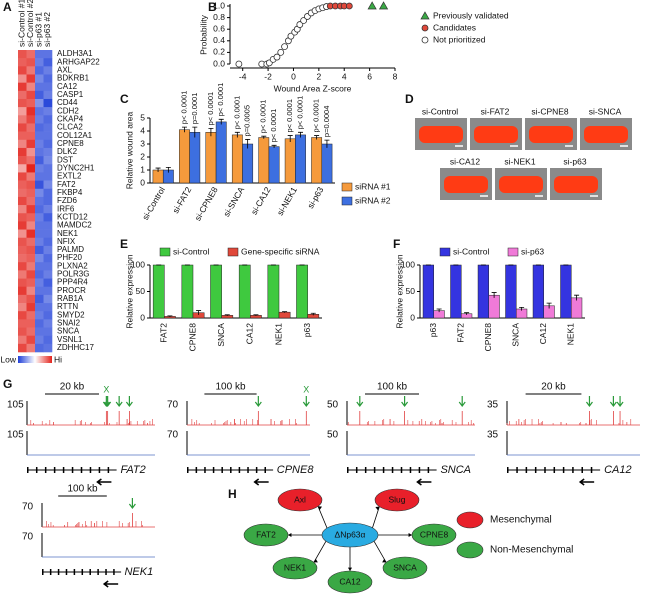 Image resolution: width=647 pixels, height=600 pixels. Describe the element at coordinates (67, 86) in the screenshot. I see `row-label: CA12` at that location.